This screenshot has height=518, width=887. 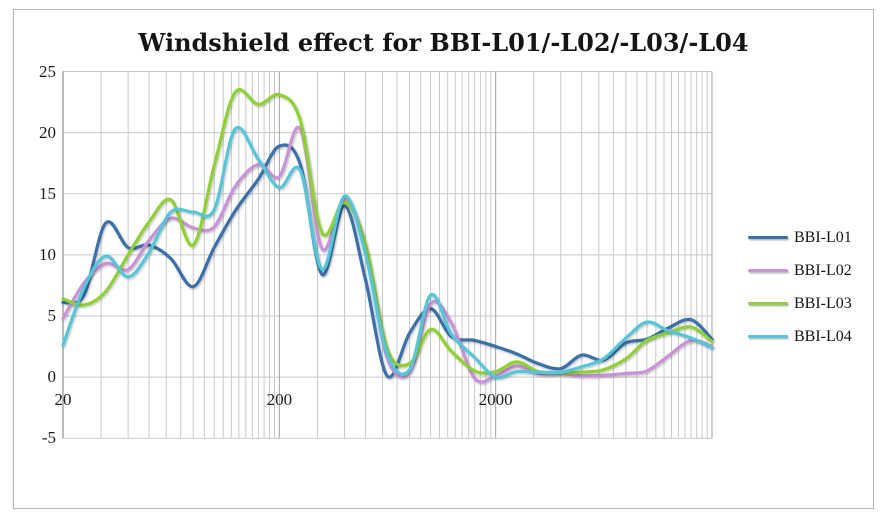 I want to click on y-tick-label--5: -5, so click(x=48, y=438).